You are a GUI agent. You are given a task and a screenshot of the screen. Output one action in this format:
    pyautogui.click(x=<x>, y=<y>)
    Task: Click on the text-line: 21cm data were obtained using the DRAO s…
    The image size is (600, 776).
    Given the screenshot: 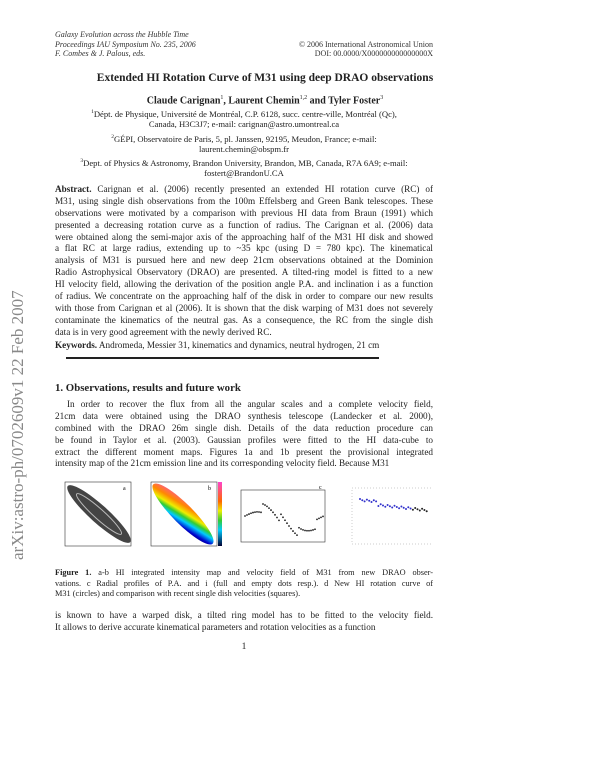 What is the action you would take?
    pyautogui.click(x=244, y=415)
    